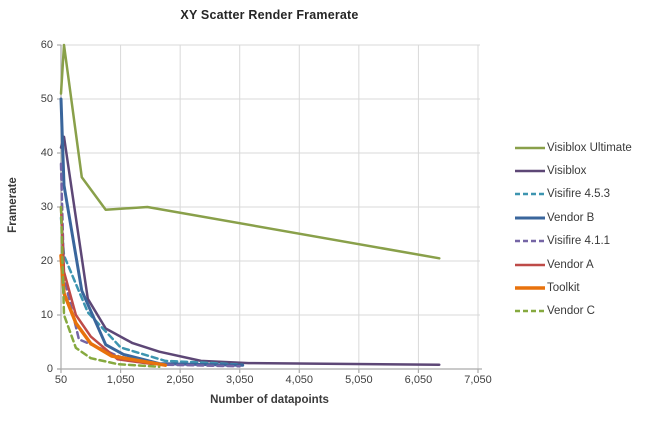 The height and width of the screenshot is (431, 650). Describe the element at coordinates (61, 380) in the screenshot. I see `x-tick-label: 50` at that location.